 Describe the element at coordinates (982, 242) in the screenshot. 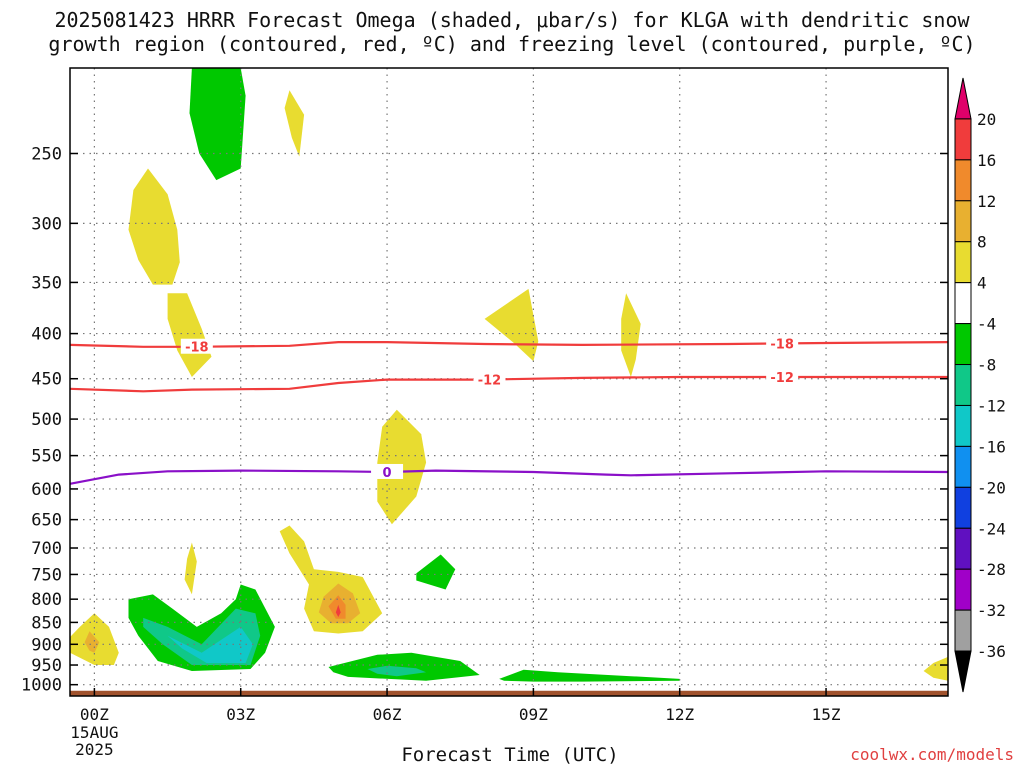

I see `colorbar-label-3: 8` at that location.